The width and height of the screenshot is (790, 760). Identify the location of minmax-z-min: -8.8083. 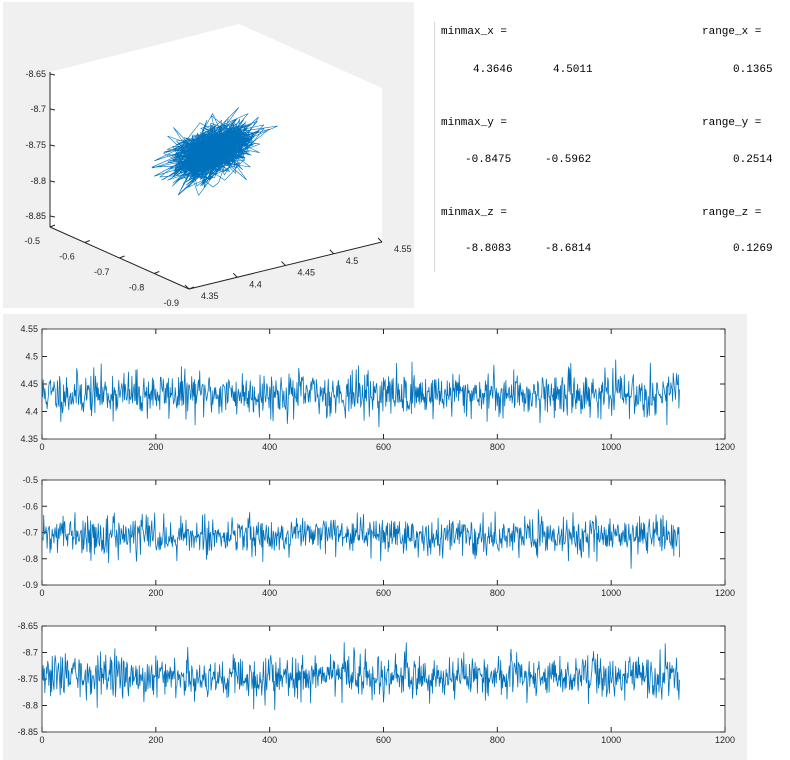
(488, 249).